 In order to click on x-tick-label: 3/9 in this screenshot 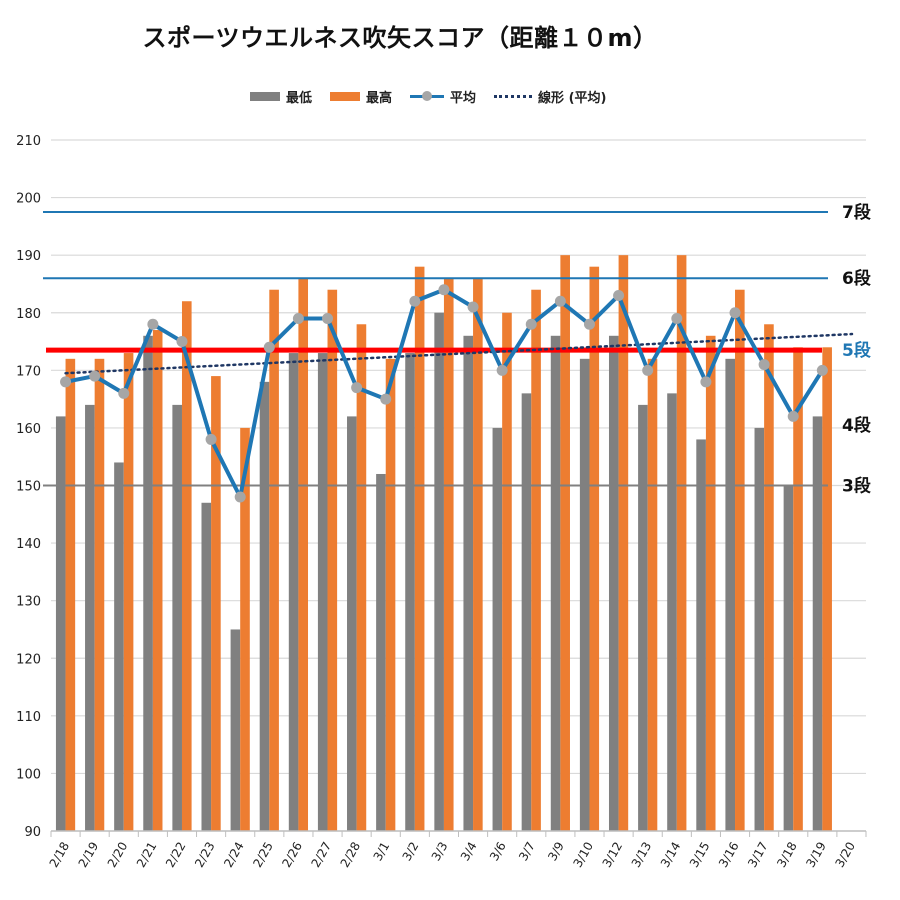, I will do `click(556, 852)`.